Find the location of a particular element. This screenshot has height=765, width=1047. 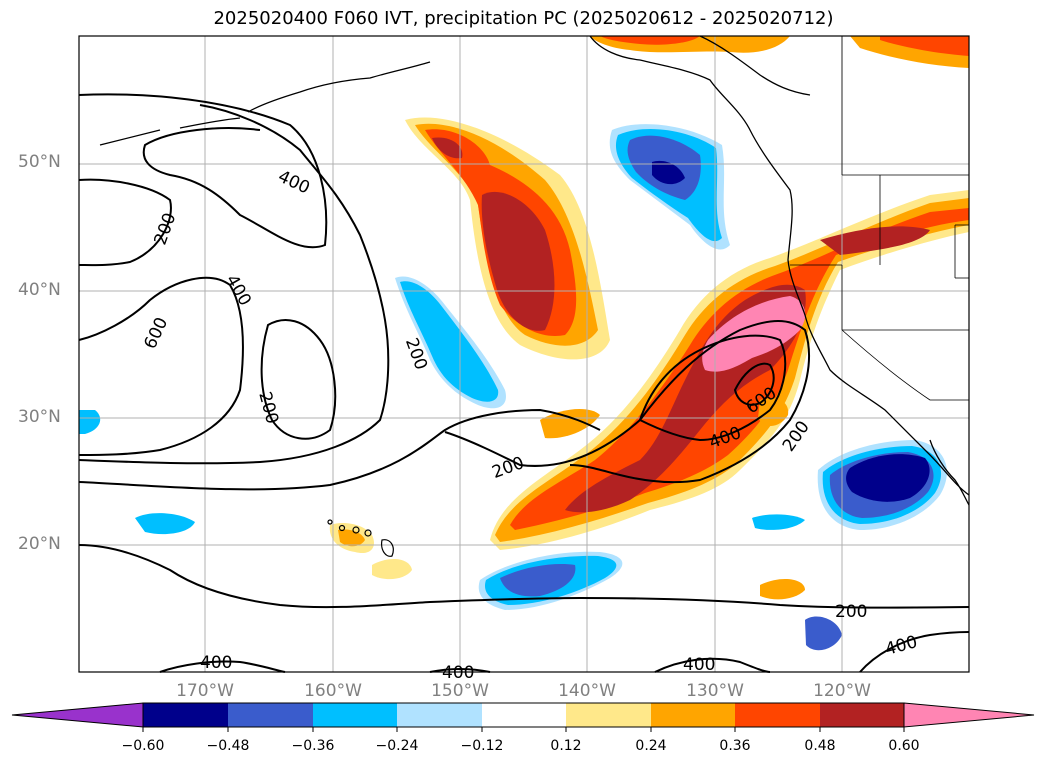

shade-sw-blob-orange is located at coordinates (351, 538).